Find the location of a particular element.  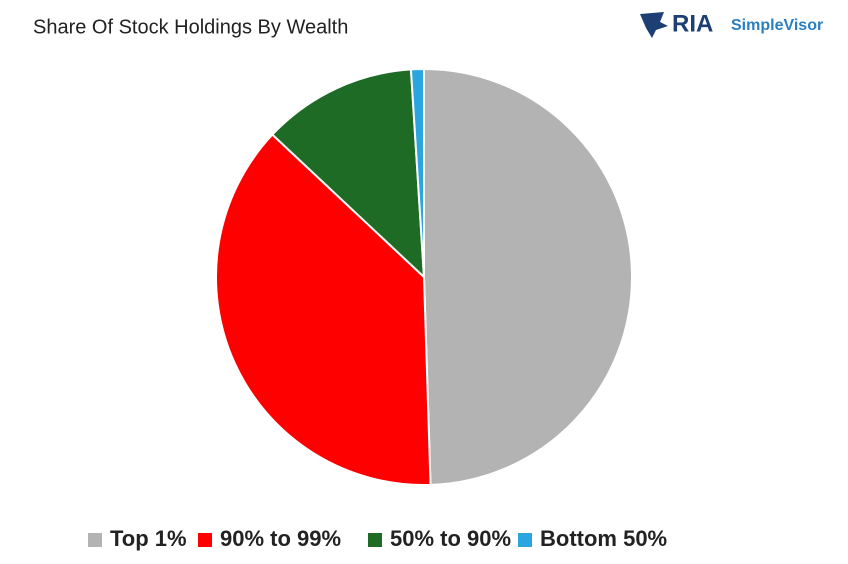

logo: RIA SimpleVisor is located at coordinates (731, 24).